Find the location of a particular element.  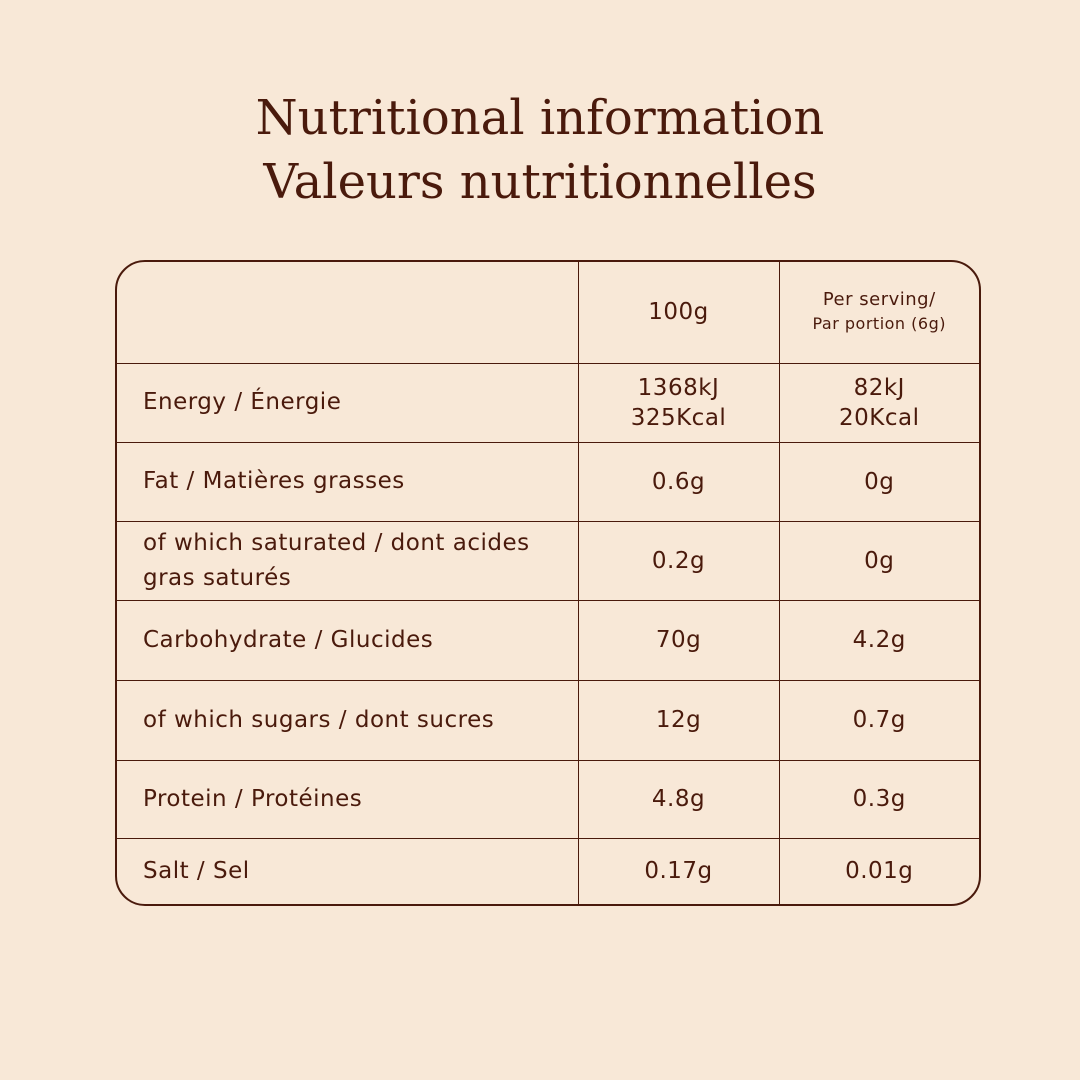

nutrient-value: 12g is located at coordinates (678, 720).